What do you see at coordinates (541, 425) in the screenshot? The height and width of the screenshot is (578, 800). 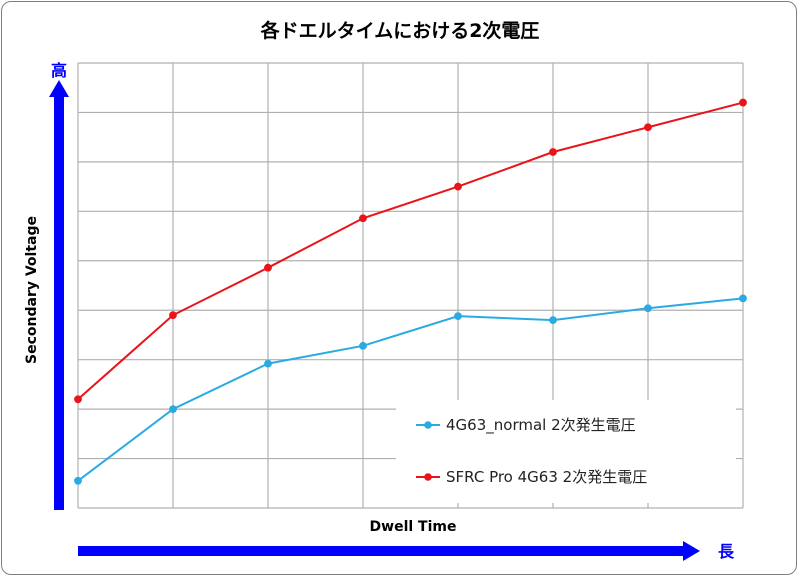 I see `legend-label-normal: 4G63_normal 2次発生電圧` at bounding box center [541, 425].